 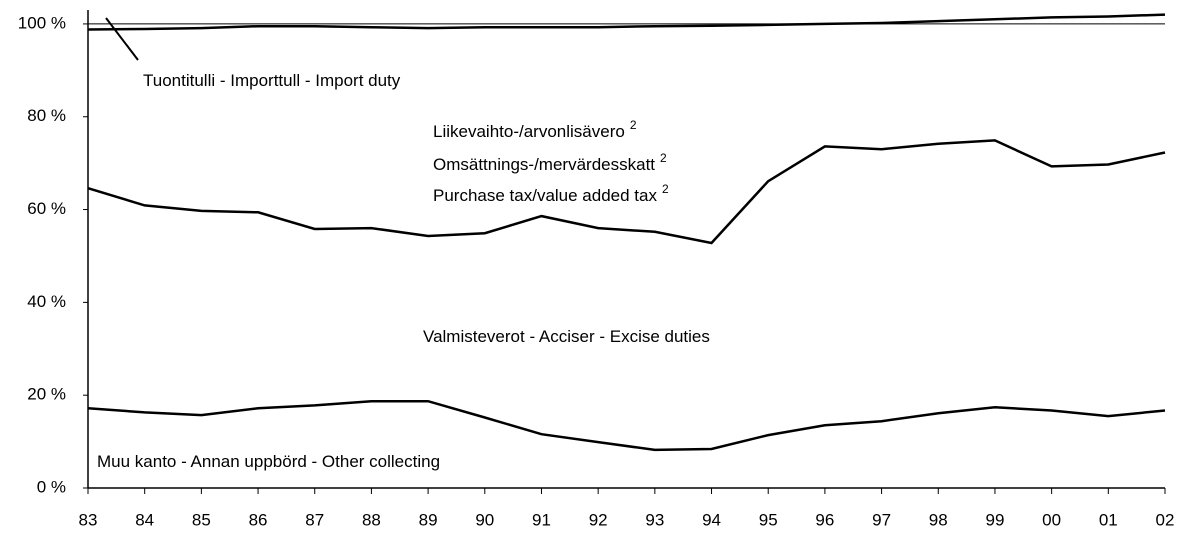 I want to click on x-tick-label: 99, so click(x=994, y=519).